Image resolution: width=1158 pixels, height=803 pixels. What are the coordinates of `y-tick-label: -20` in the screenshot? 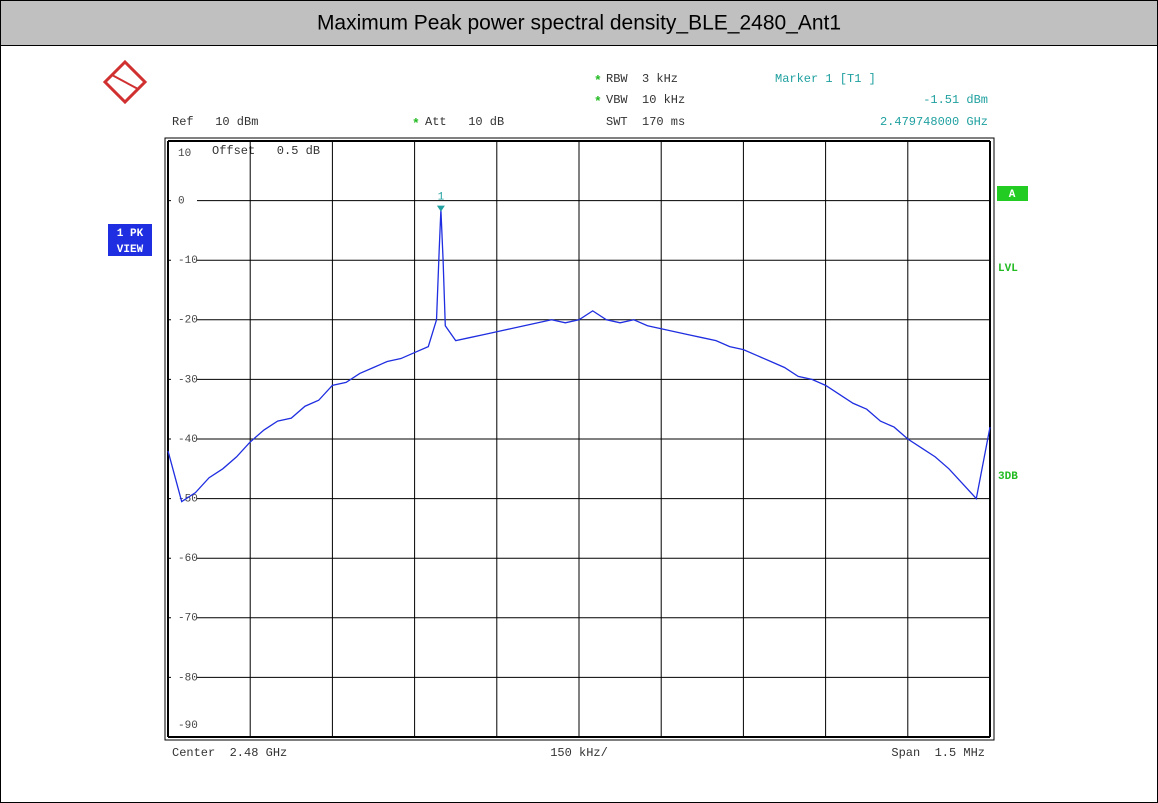 It's located at (188, 321).